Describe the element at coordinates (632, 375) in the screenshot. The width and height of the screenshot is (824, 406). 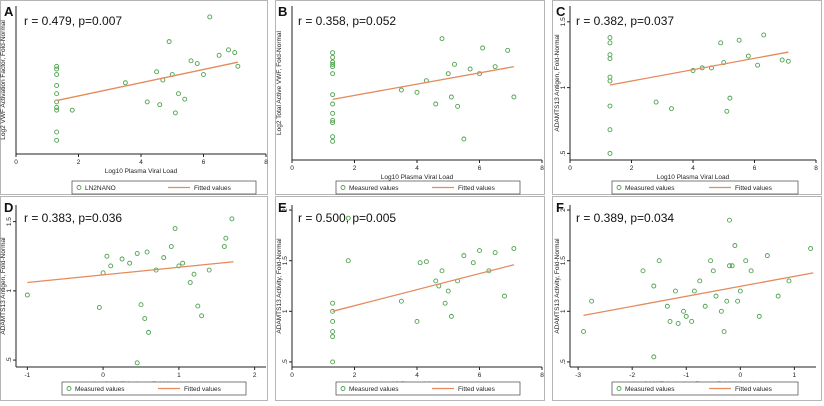
I see `x-tick-label: -2` at that location.